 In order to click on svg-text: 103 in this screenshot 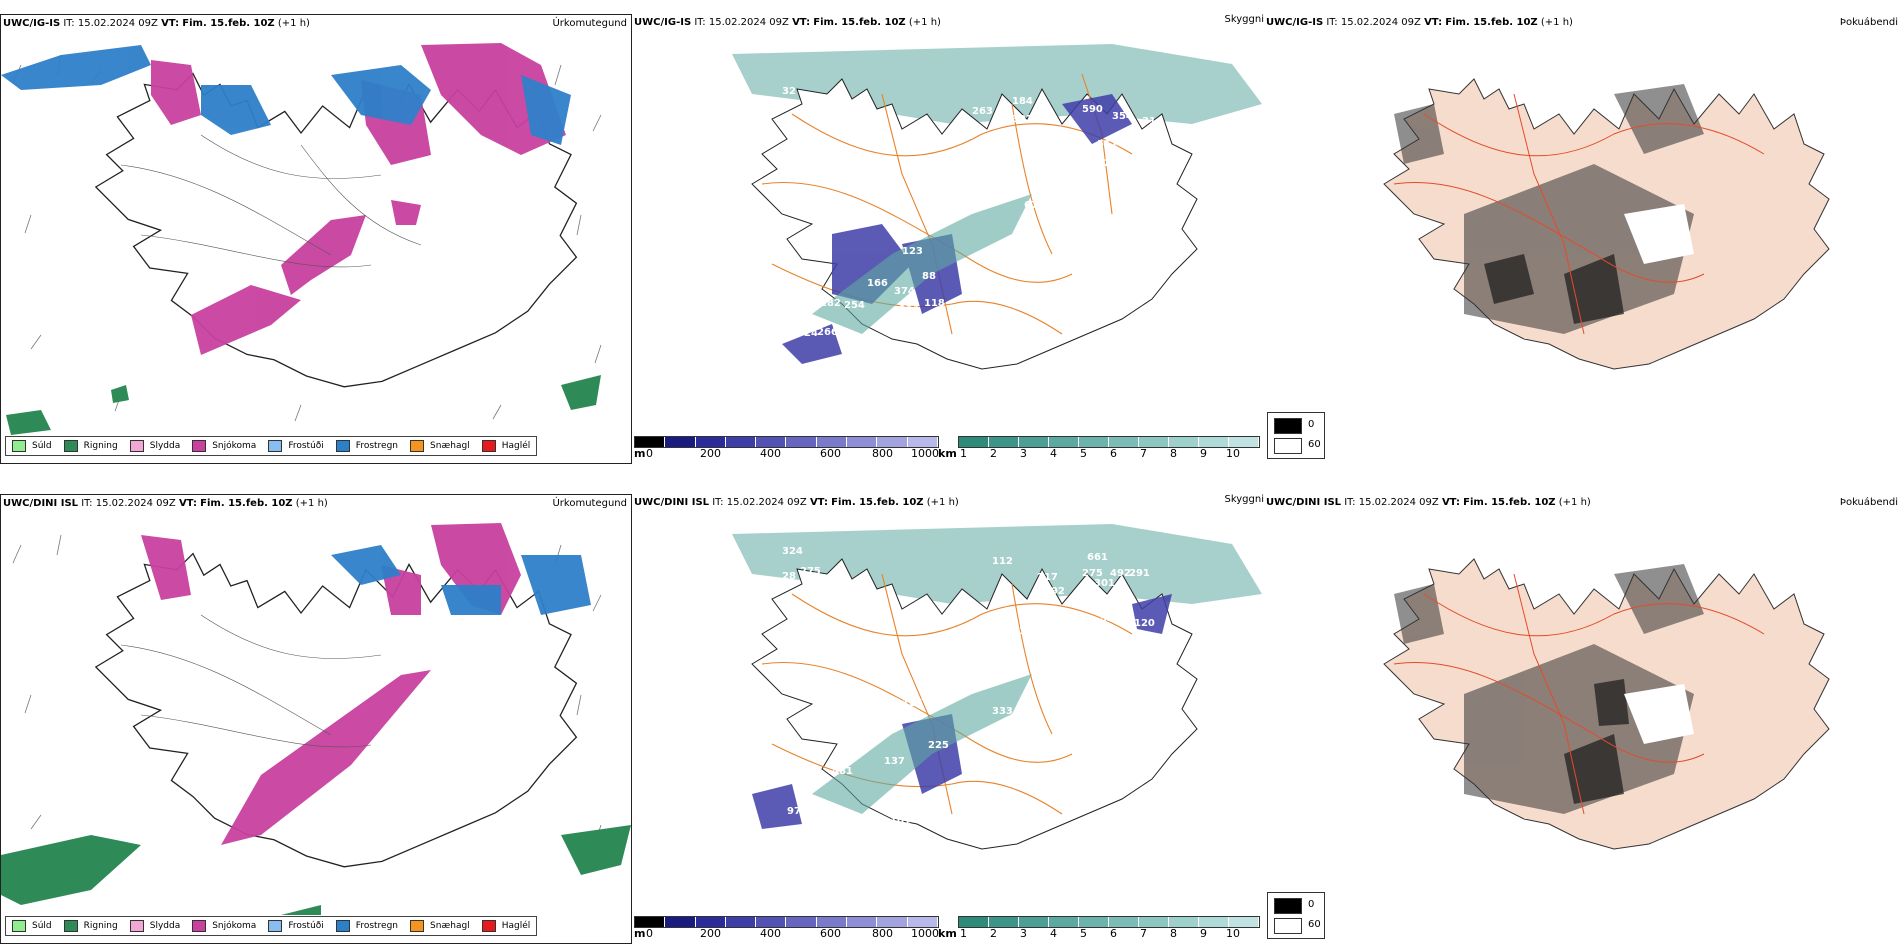, I will do `click(964, 333)`.